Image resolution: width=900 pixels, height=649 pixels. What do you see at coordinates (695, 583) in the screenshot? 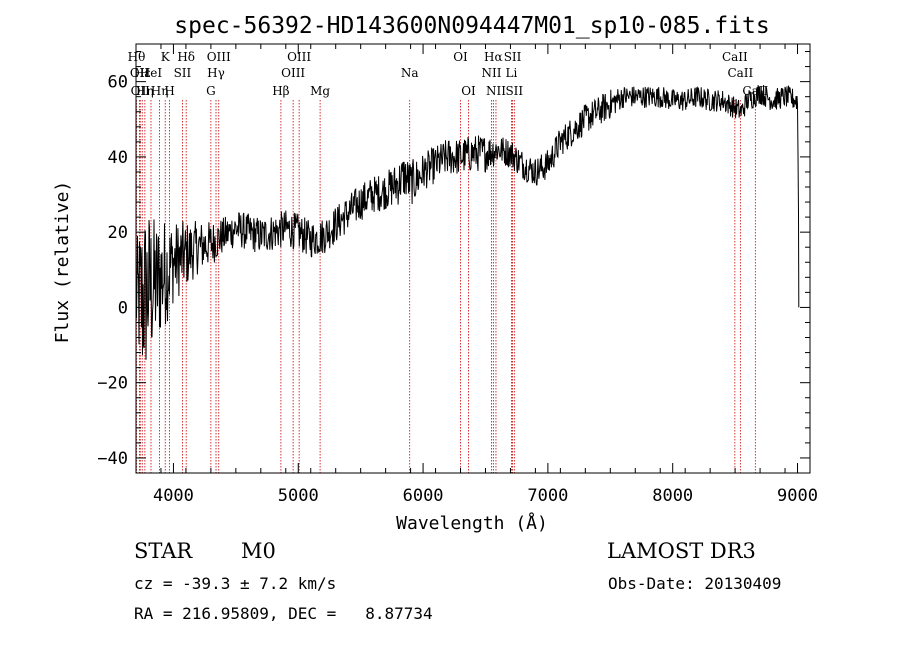
I see `obs-date-text: Obs-Date: 20130409` at bounding box center [695, 583].